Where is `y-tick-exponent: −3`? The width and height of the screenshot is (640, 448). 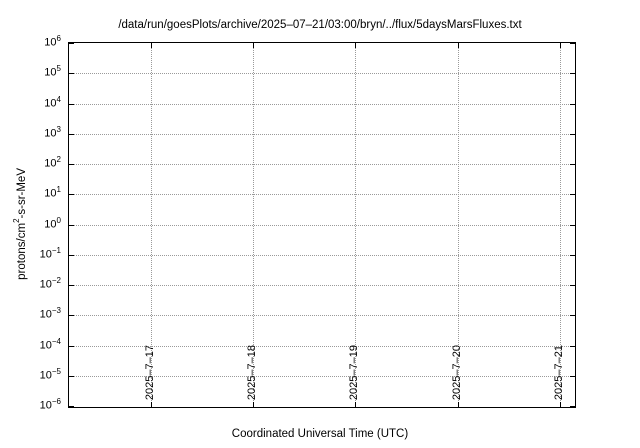
y-tick-exponent: −3 is located at coordinates (56, 310).